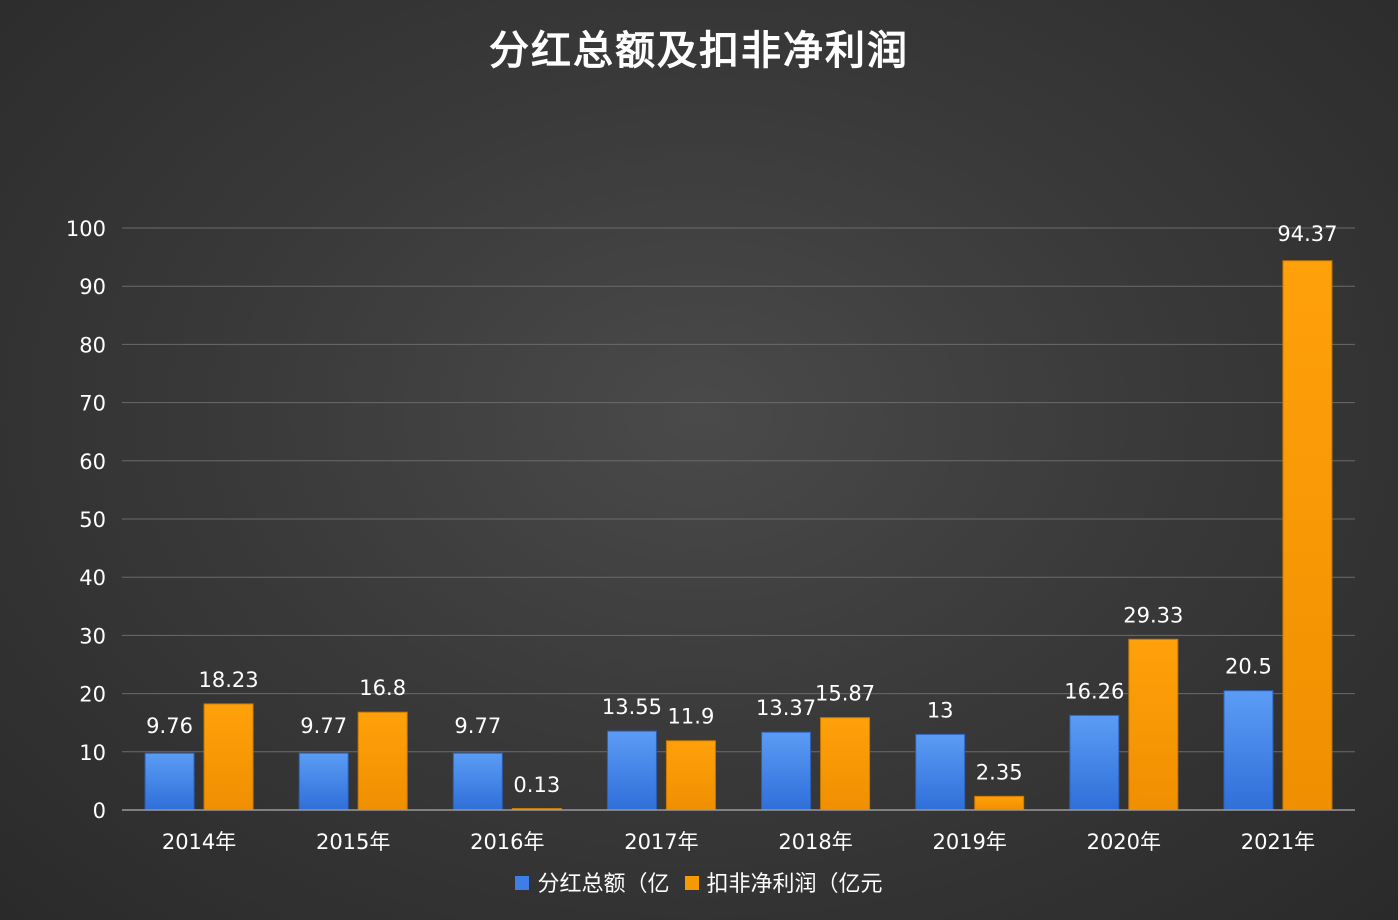 Image resolution: width=1398 pixels, height=920 pixels. I want to click on data-label-dividend: 13.37, so click(786, 708).